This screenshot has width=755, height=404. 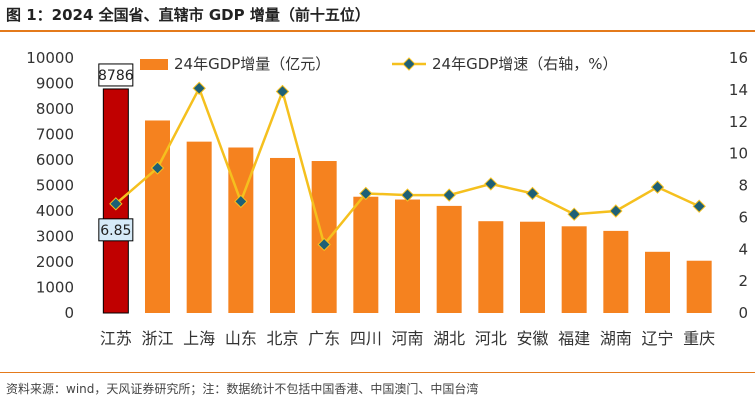 I want to click on annotation-label: 6.85, so click(x=115, y=231).